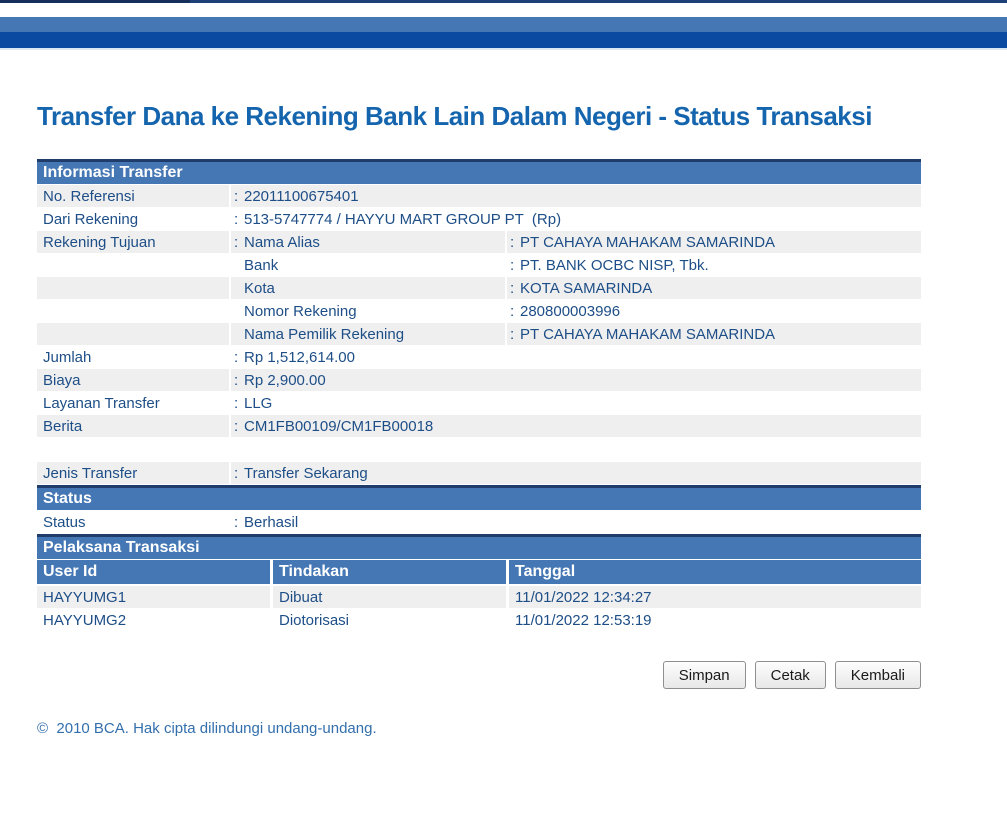  I want to click on row-sublabel: Nomor Rekening, so click(368, 311).